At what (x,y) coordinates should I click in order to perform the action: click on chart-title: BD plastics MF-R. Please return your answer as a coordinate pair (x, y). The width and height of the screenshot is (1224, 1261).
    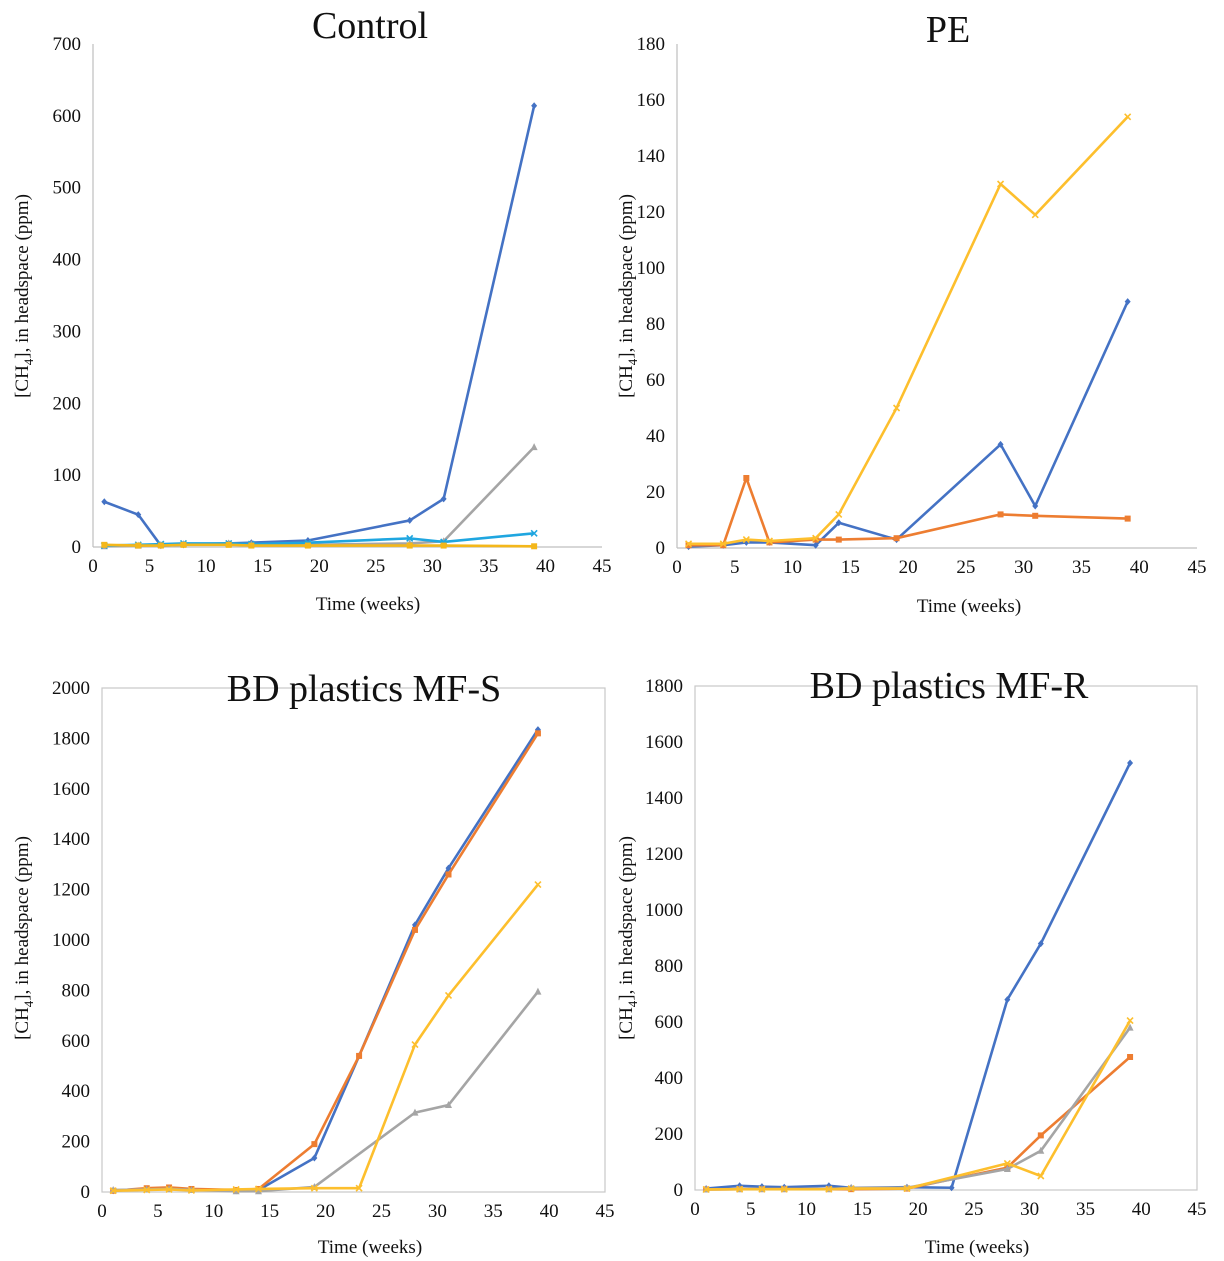
    Looking at the image, I should click on (949, 686).